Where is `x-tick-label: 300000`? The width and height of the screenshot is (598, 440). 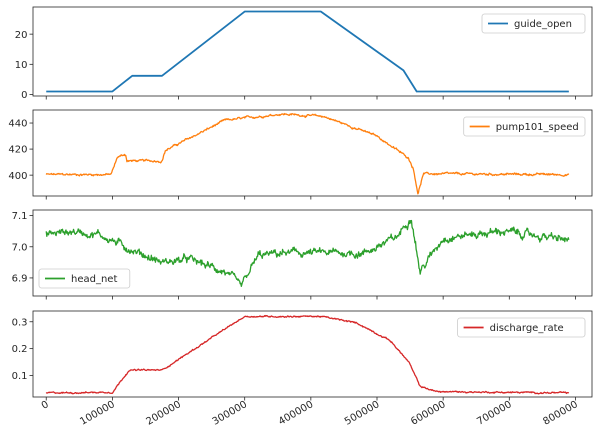
x-tick-label: 300000 is located at coordinates (230, 413).